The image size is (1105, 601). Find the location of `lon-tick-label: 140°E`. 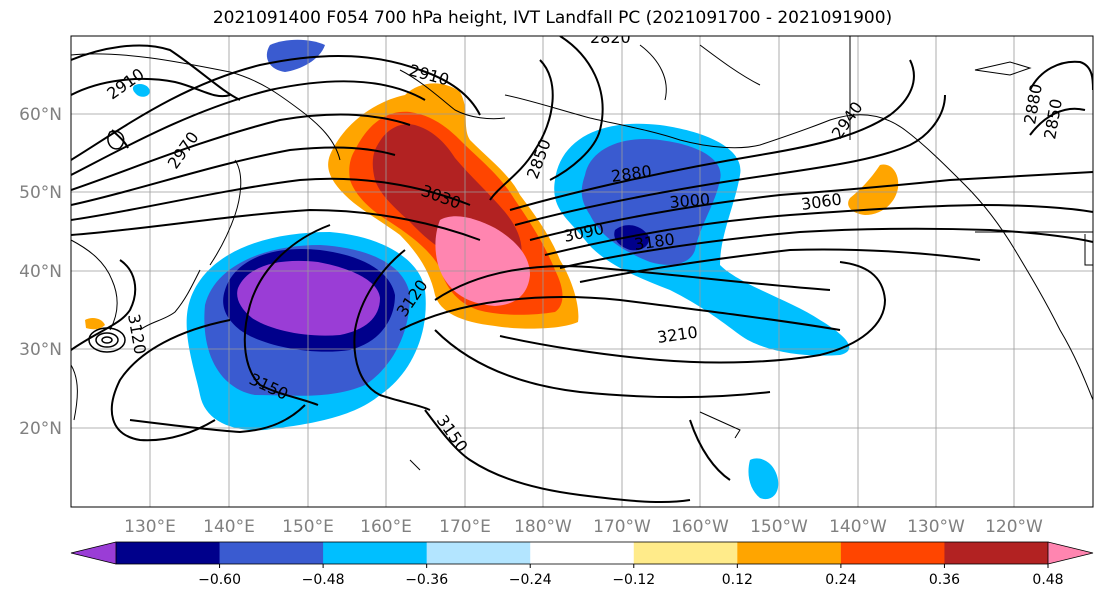

lon-tick-label: 140°E is located at coordinates (229, 527).